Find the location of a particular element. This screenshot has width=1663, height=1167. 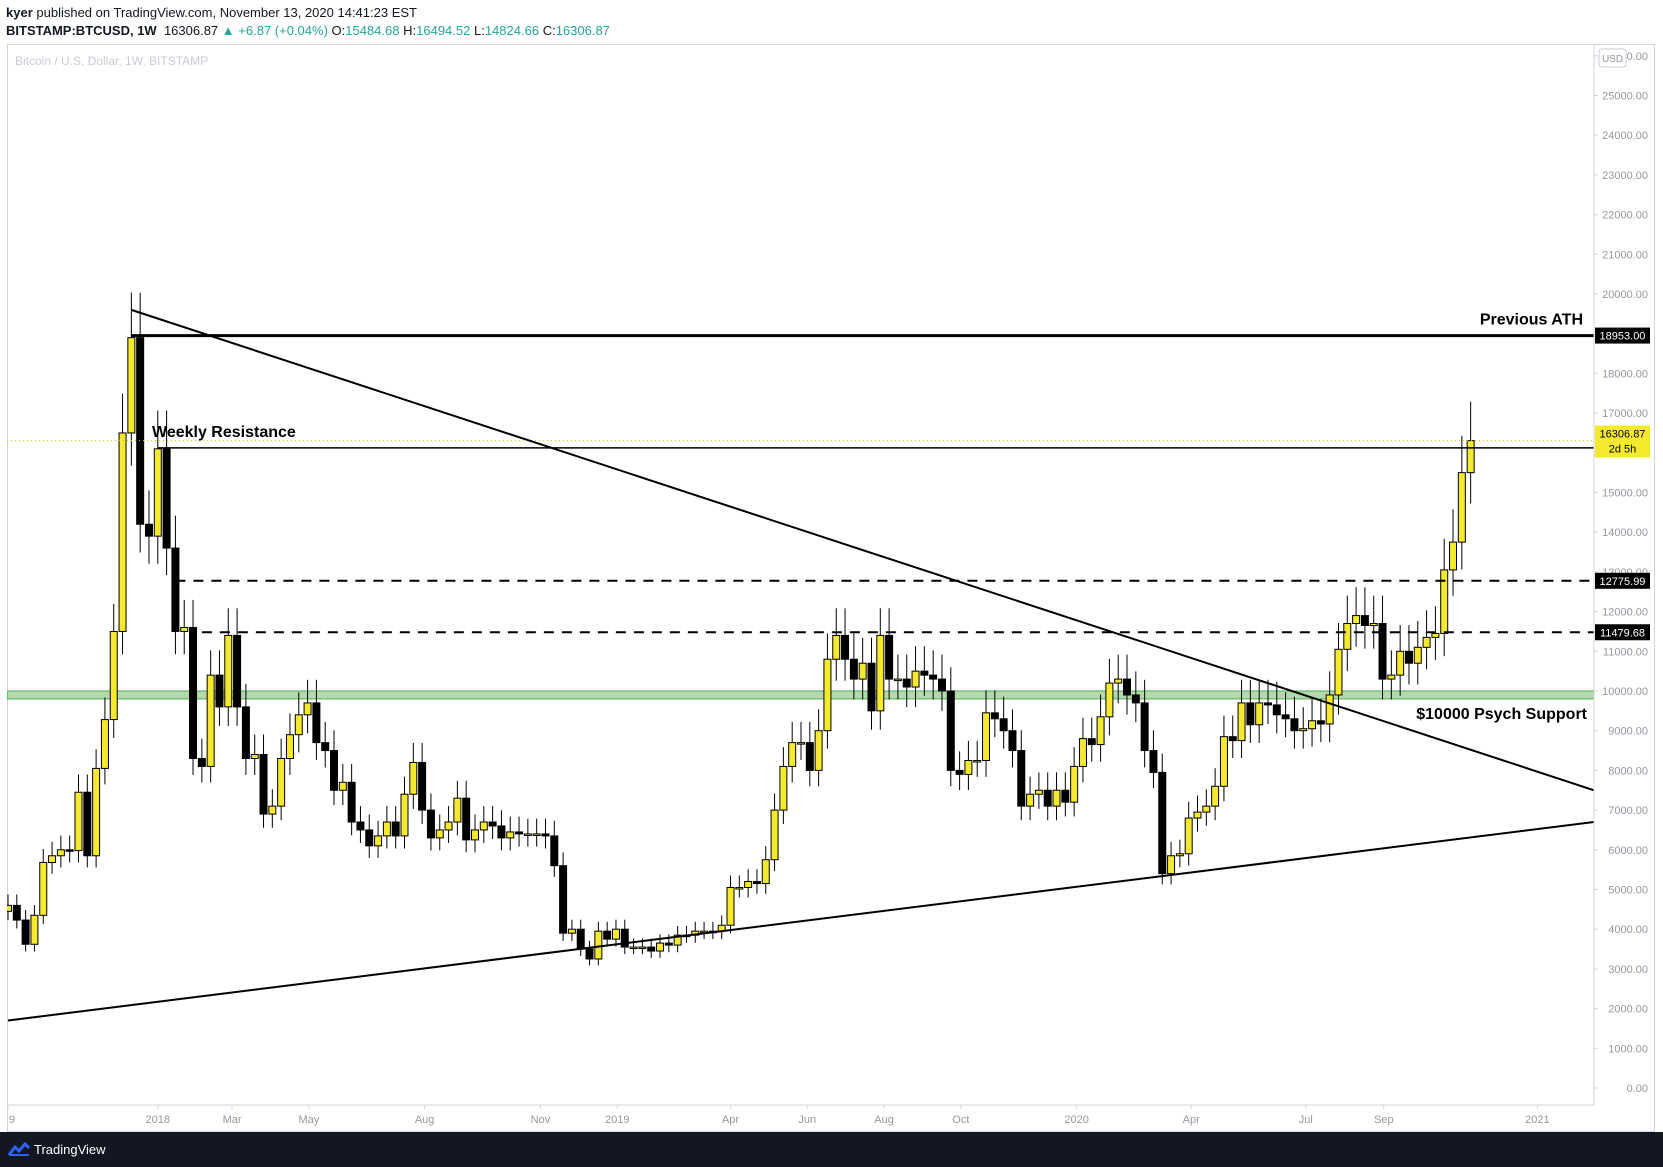

author-name: kyer is located at coordinates (19, 12).